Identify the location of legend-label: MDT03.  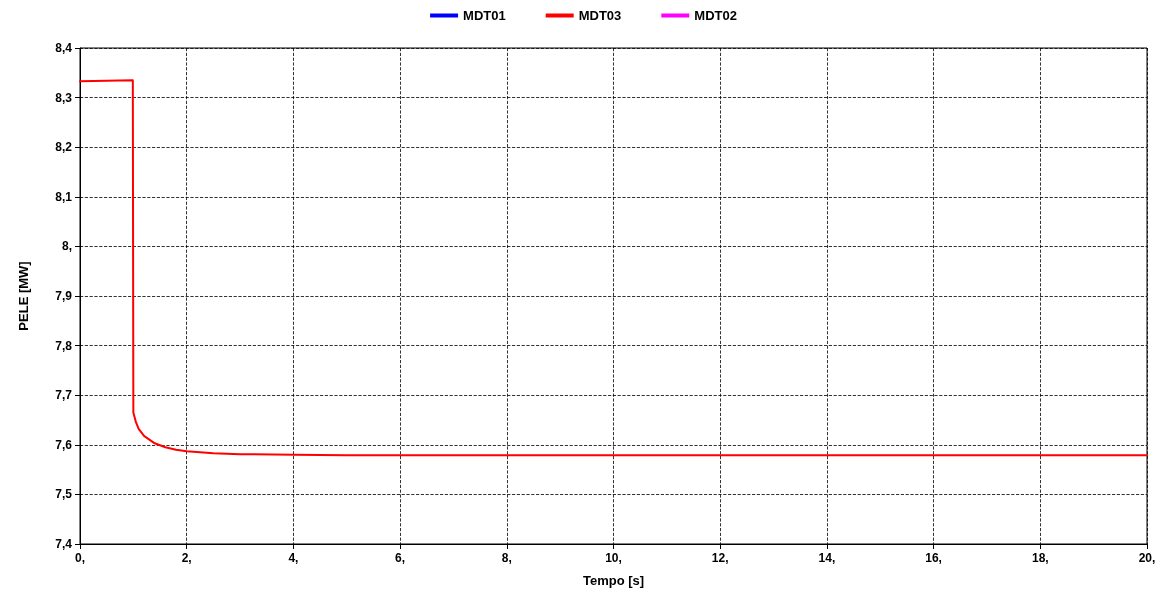
(600, 15).